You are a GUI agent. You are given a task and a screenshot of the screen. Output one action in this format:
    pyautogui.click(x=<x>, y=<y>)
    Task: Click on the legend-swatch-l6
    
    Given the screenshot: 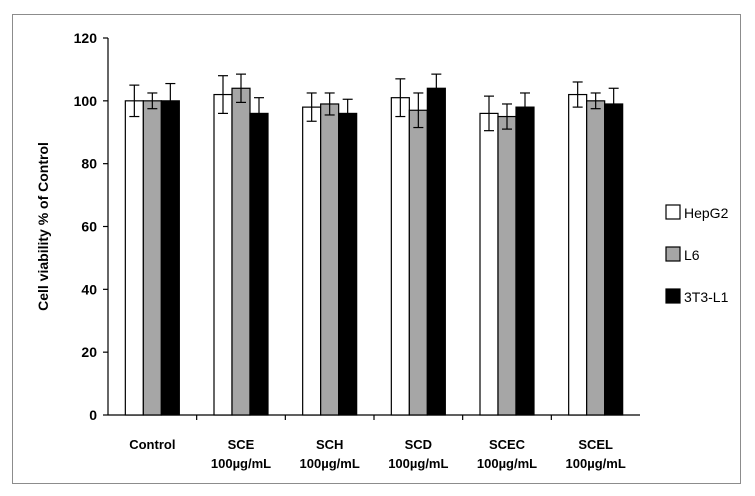 What is the action you would take?
    pyautogui.click(x=673, y=254)
    